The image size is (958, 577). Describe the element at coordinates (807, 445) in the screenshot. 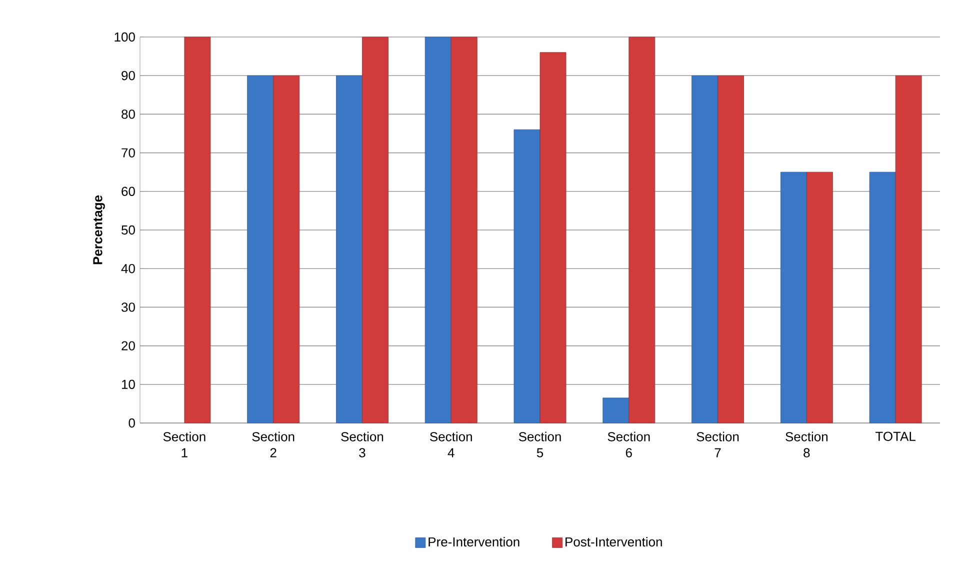

I see `x-tick-label: Section 8` at that location.